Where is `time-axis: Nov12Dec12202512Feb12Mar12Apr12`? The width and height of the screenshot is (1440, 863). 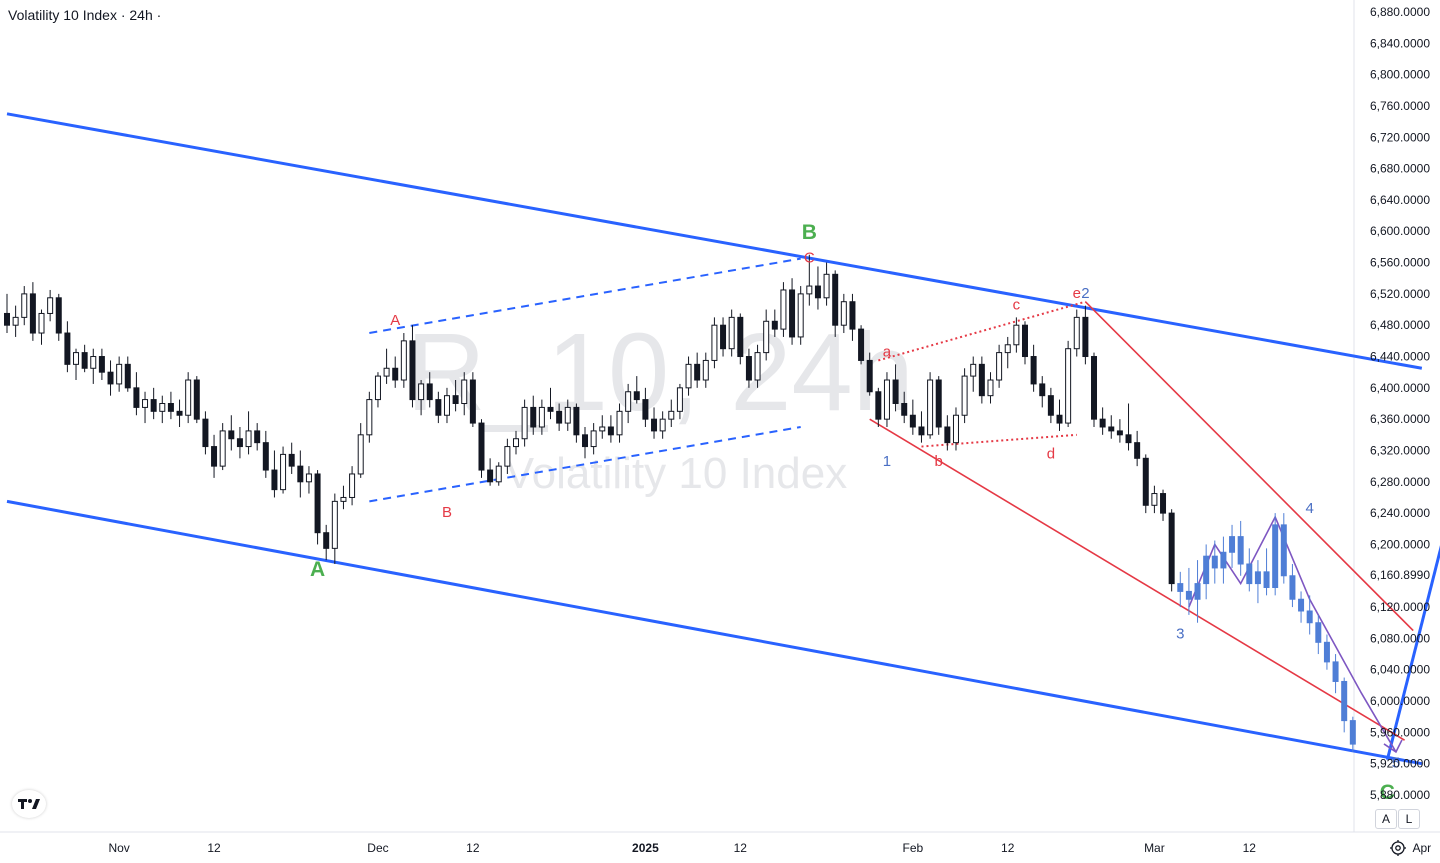 time-axis: Nov12Dec12202512Feb12Mar12Apr12 is located at coordinates (774, 848).